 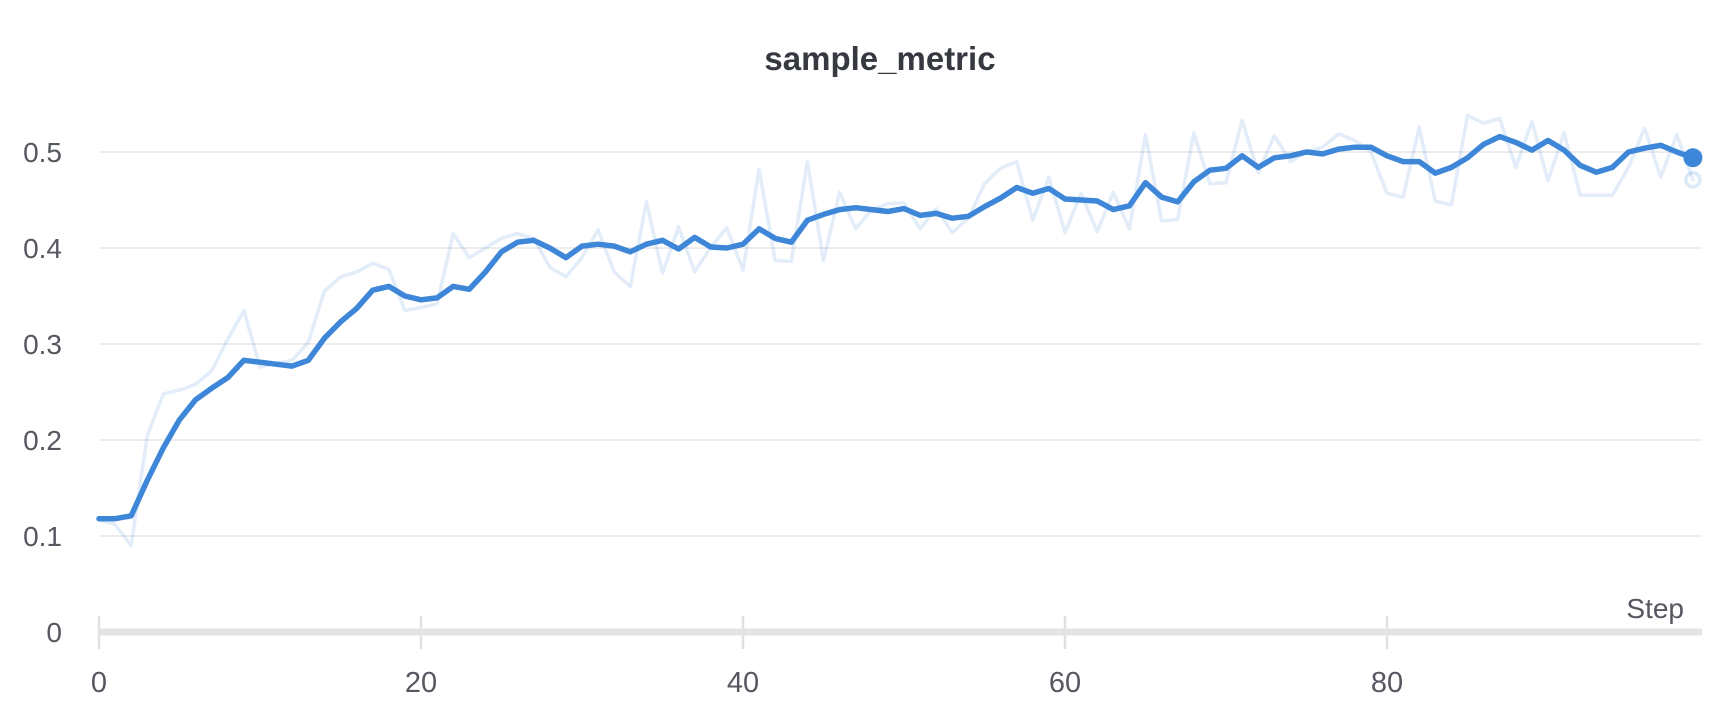 I want to click on y-tick-0-5: 0.5, so click(x=42, y=152).